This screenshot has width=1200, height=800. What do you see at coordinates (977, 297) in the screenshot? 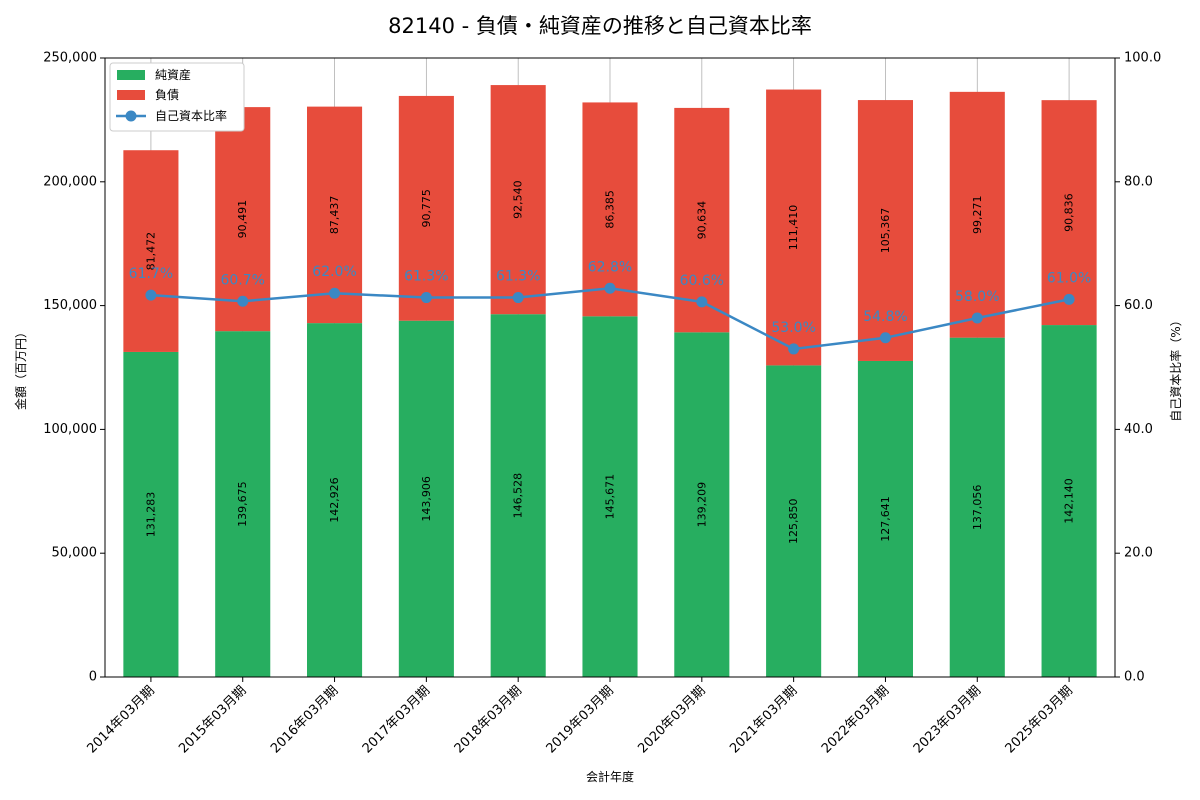
I see `ratio-label: 58.0%` at bounding box center [977, 297].